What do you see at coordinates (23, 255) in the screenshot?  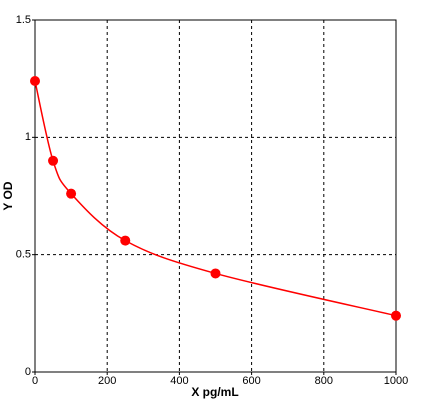 I see `y-tick-label: 0.5` at bounding box center [23, 255].